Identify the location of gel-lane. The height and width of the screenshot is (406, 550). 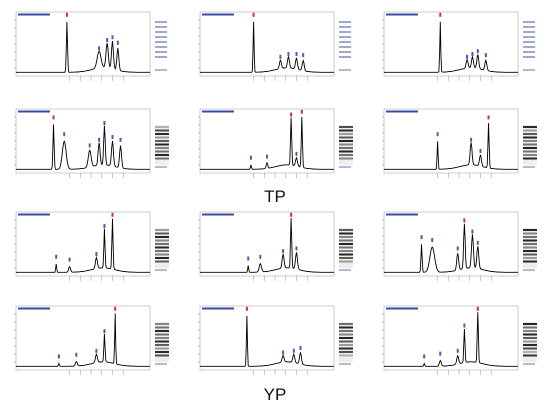
(530, 342).